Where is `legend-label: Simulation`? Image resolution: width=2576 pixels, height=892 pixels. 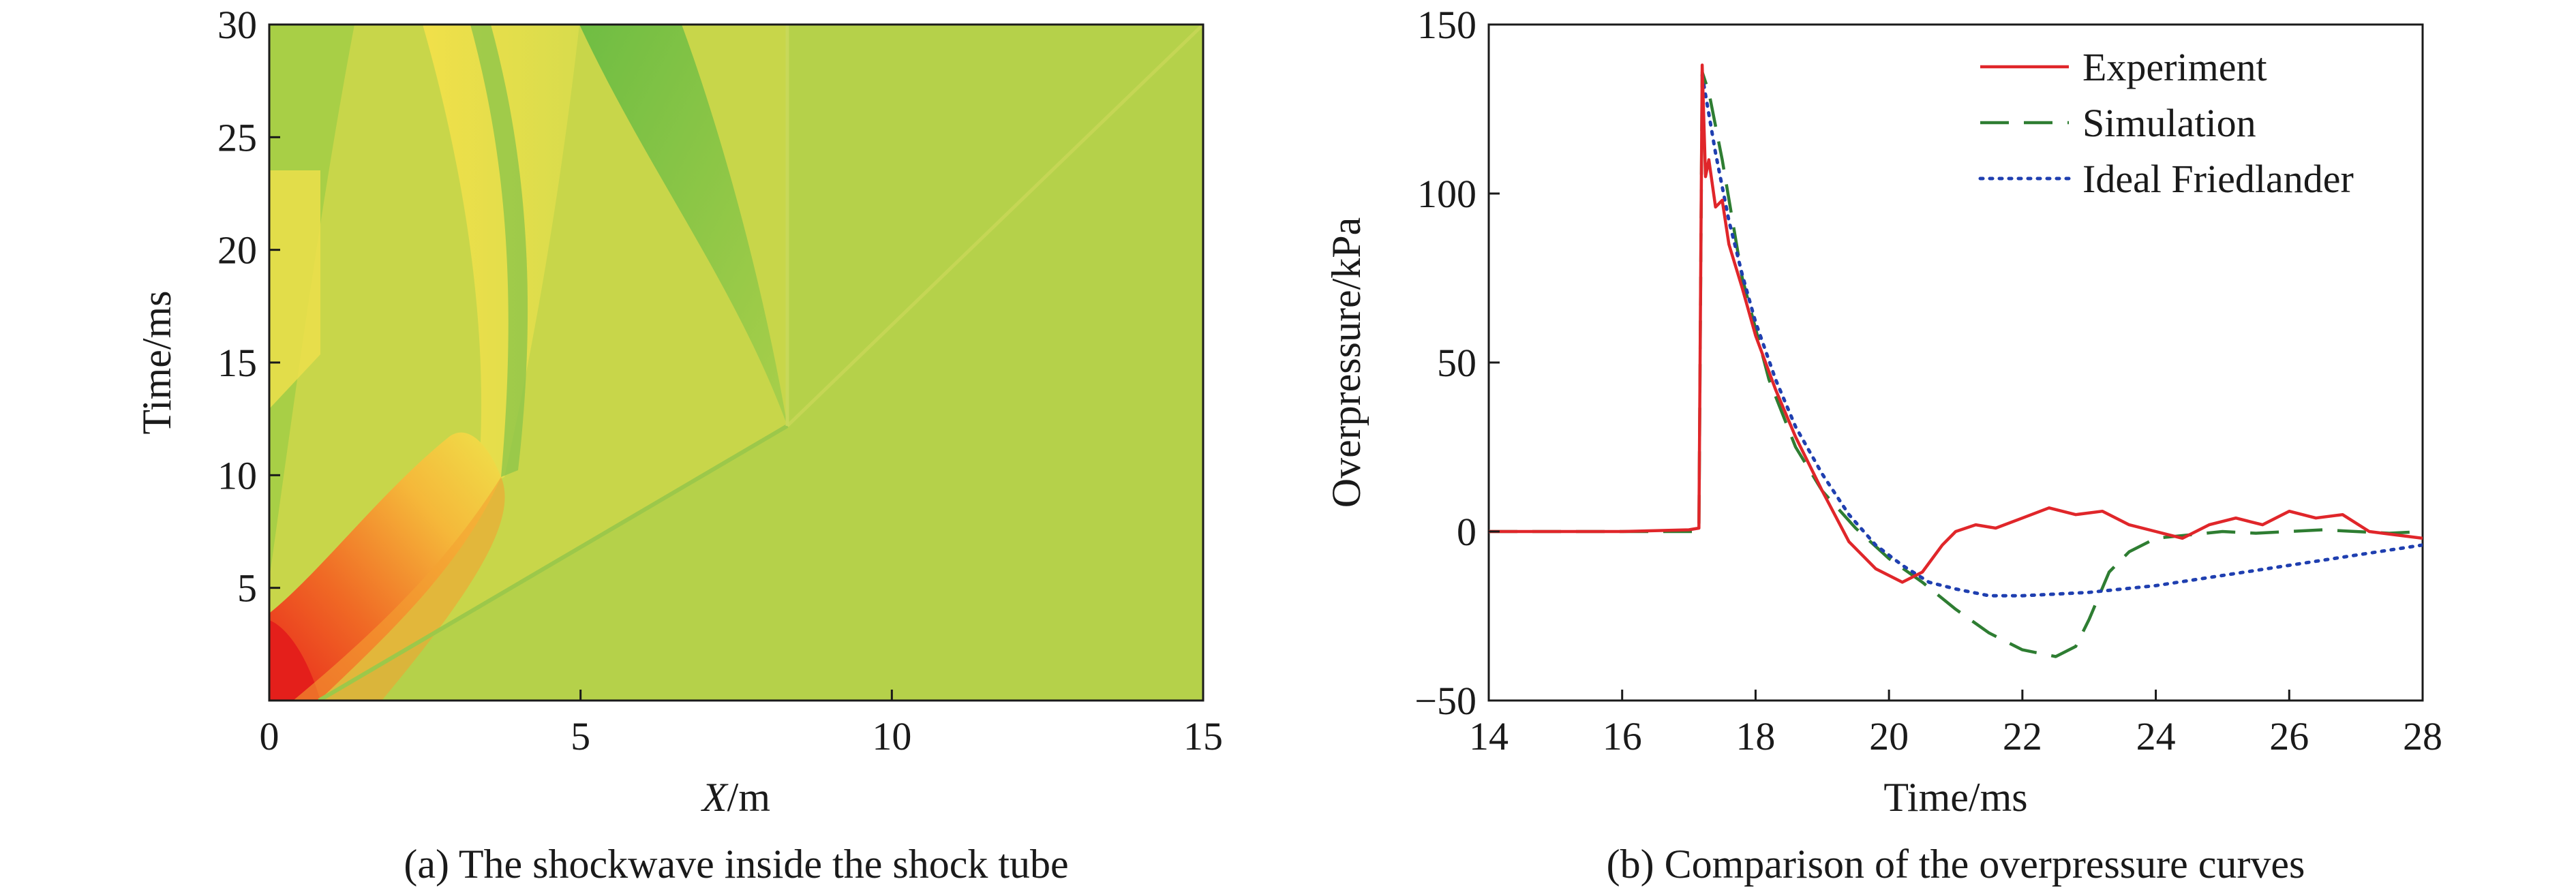
legend-label: Simulation is located at coordinates (2169, 123).